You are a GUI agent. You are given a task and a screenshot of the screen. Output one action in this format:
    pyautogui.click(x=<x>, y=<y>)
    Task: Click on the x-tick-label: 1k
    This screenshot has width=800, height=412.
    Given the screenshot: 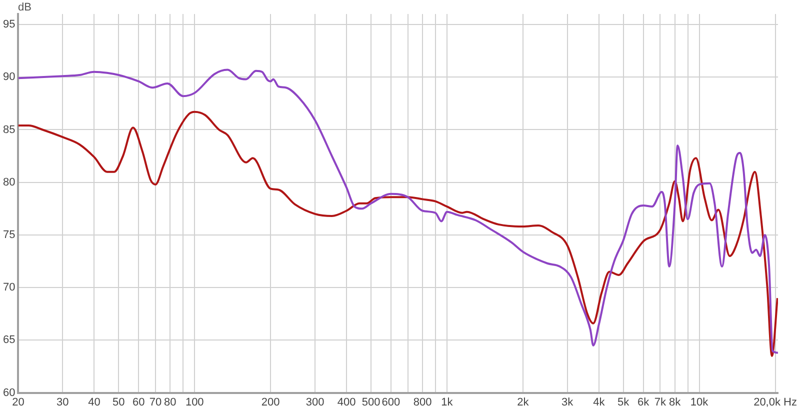 What is the action you would take?
    pyautogui.click(x=447, y=402)
    